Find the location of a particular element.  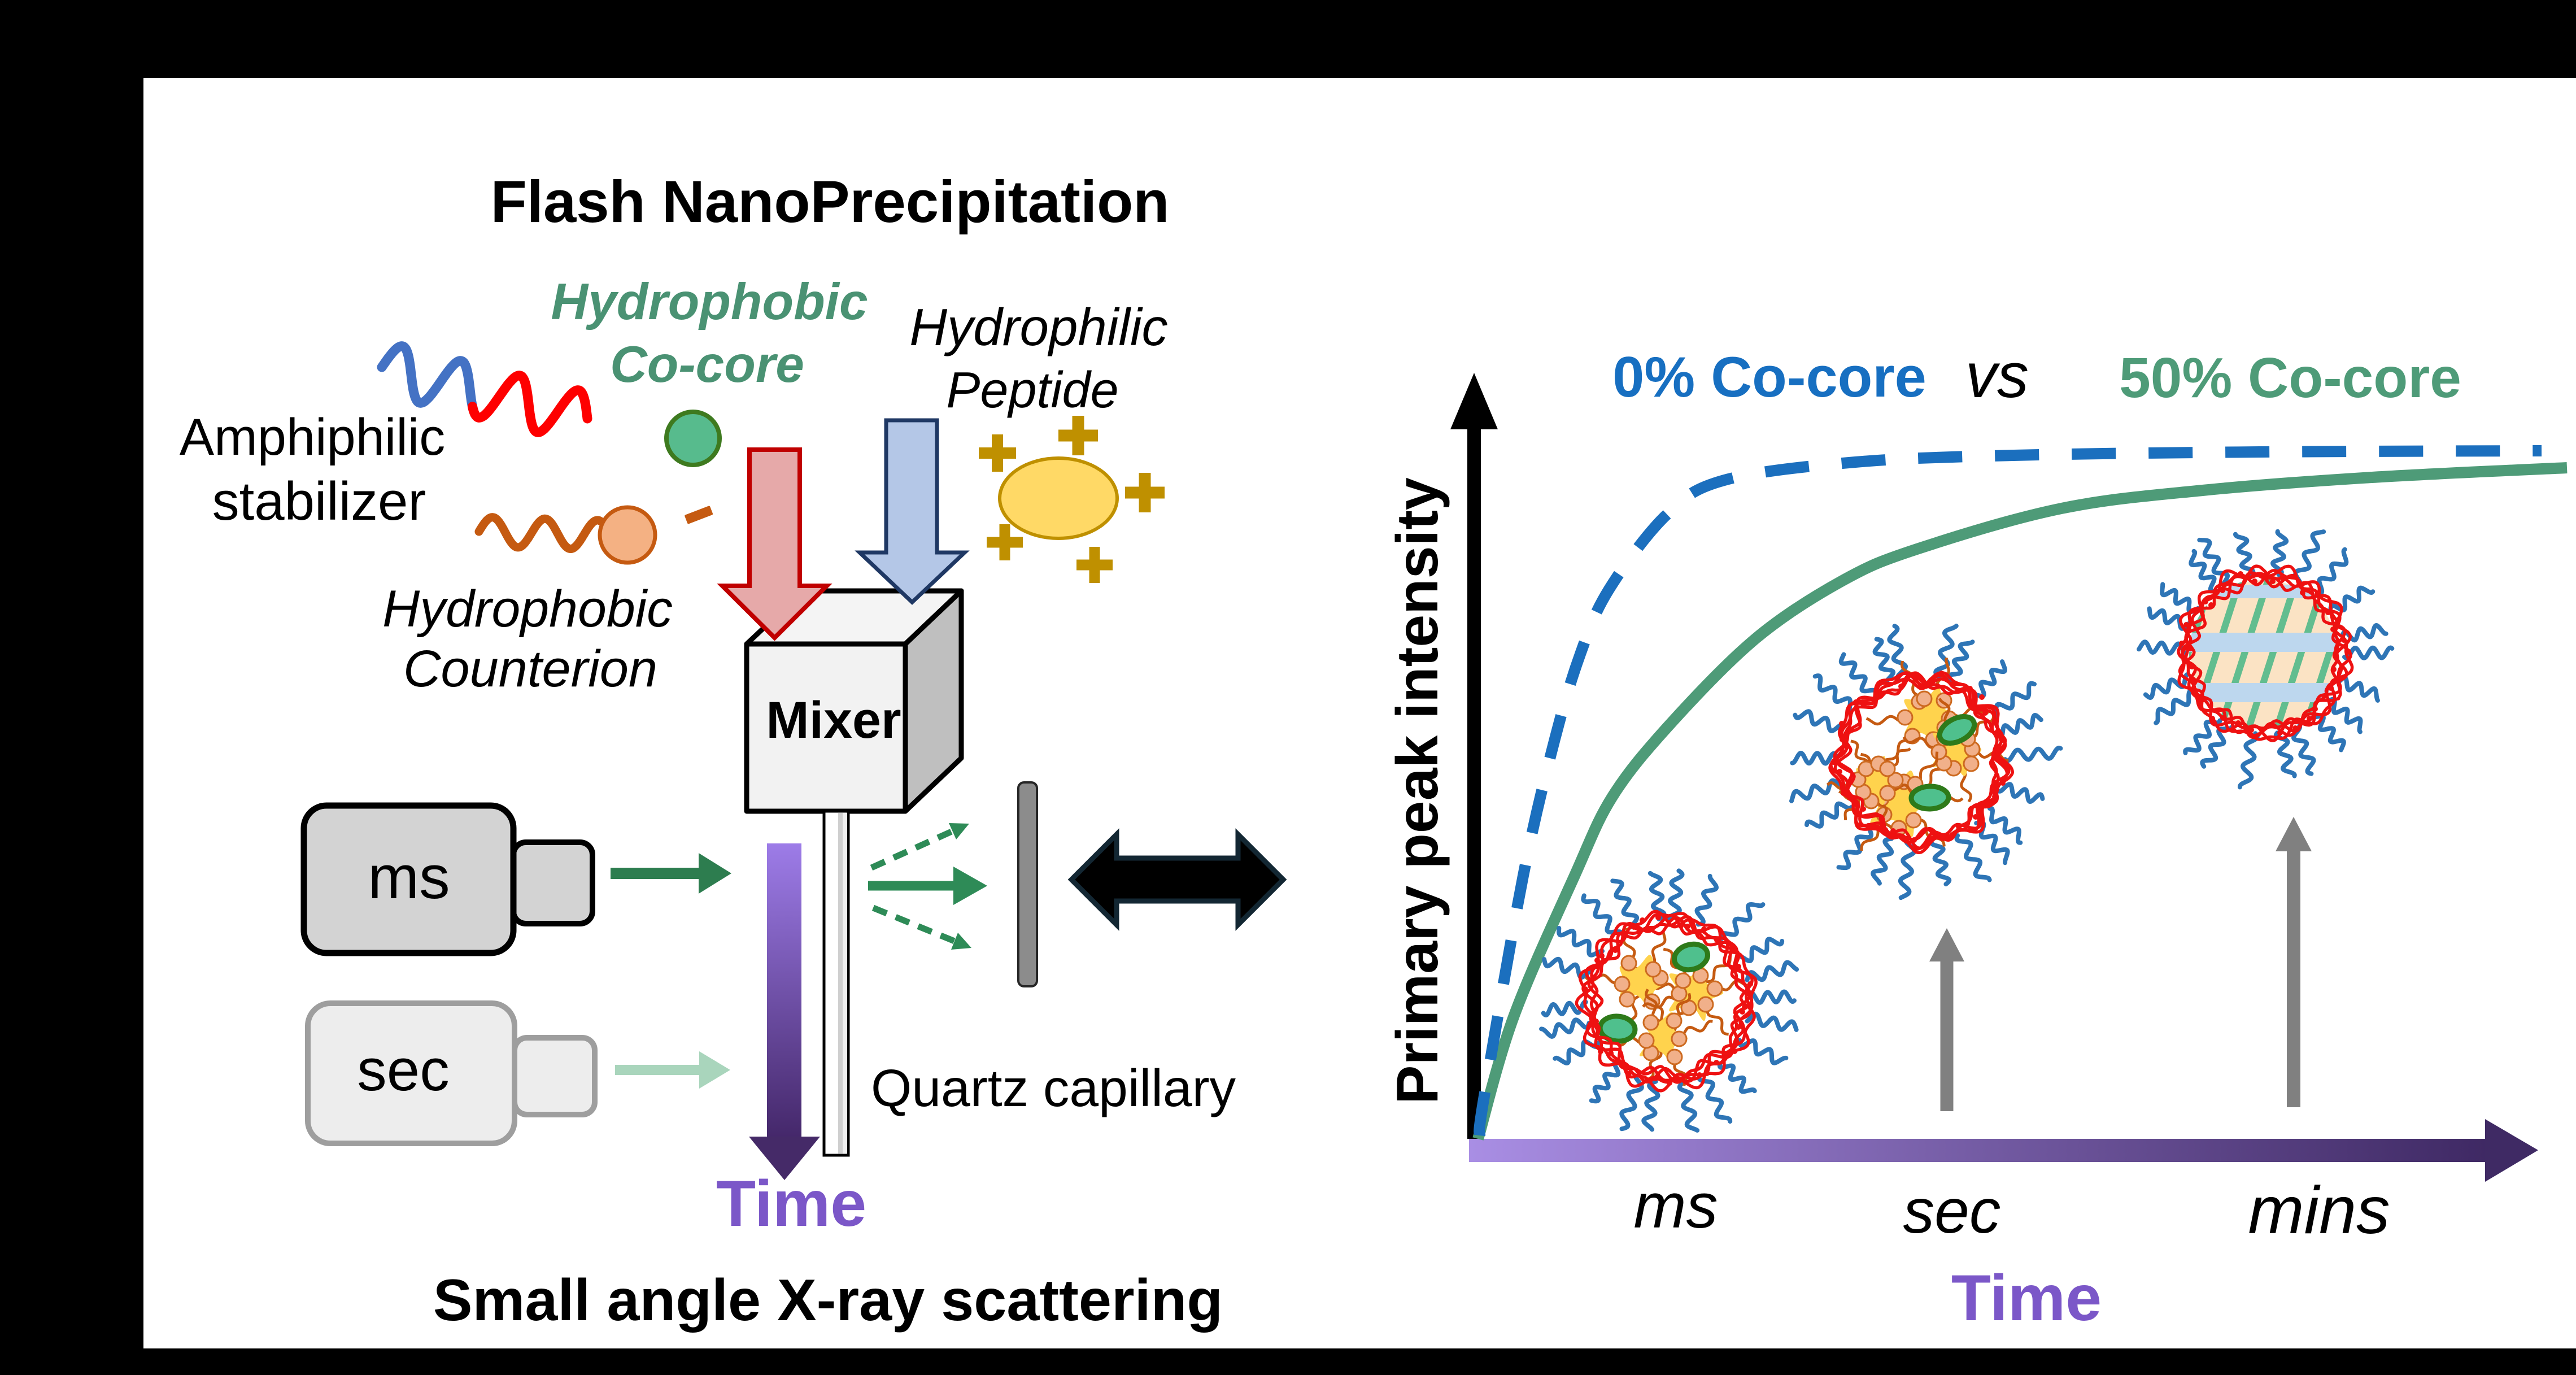

svg-text: stabilizer is located at coordinates (319, 501).